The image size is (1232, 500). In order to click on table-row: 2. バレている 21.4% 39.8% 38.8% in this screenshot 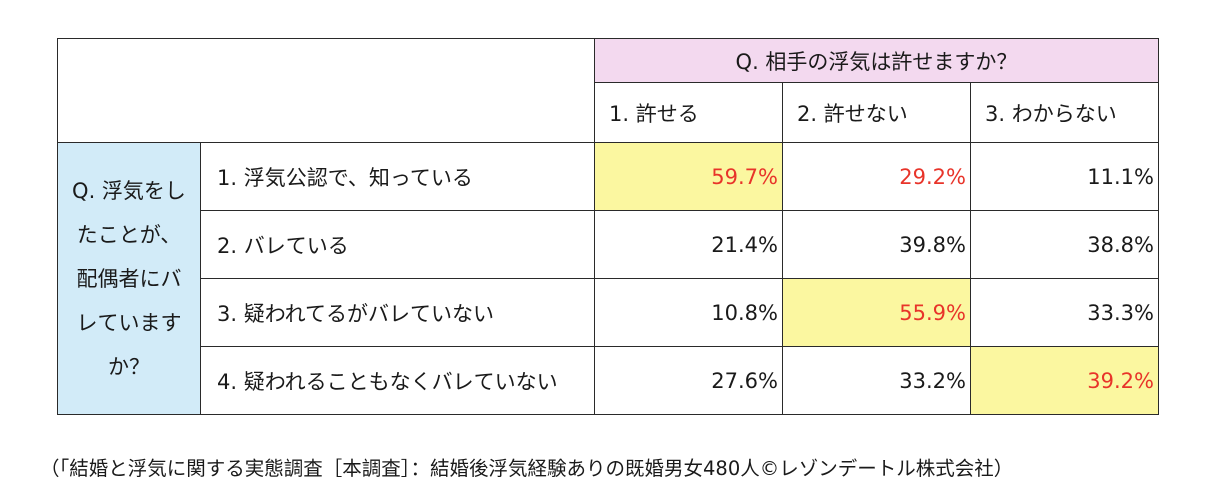, I will do `click(608, 244)`.